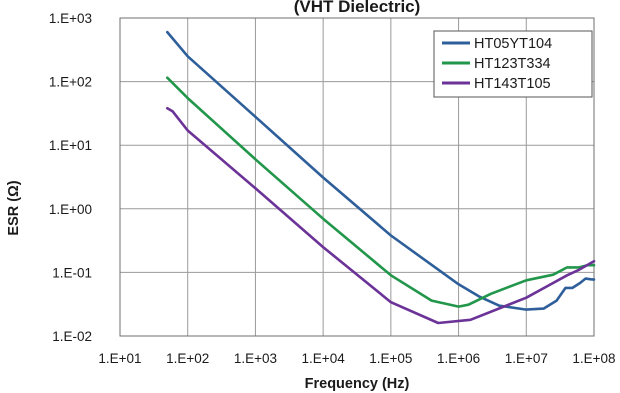  I want to click on legend-label: HT05YT104, so click(513, 44).